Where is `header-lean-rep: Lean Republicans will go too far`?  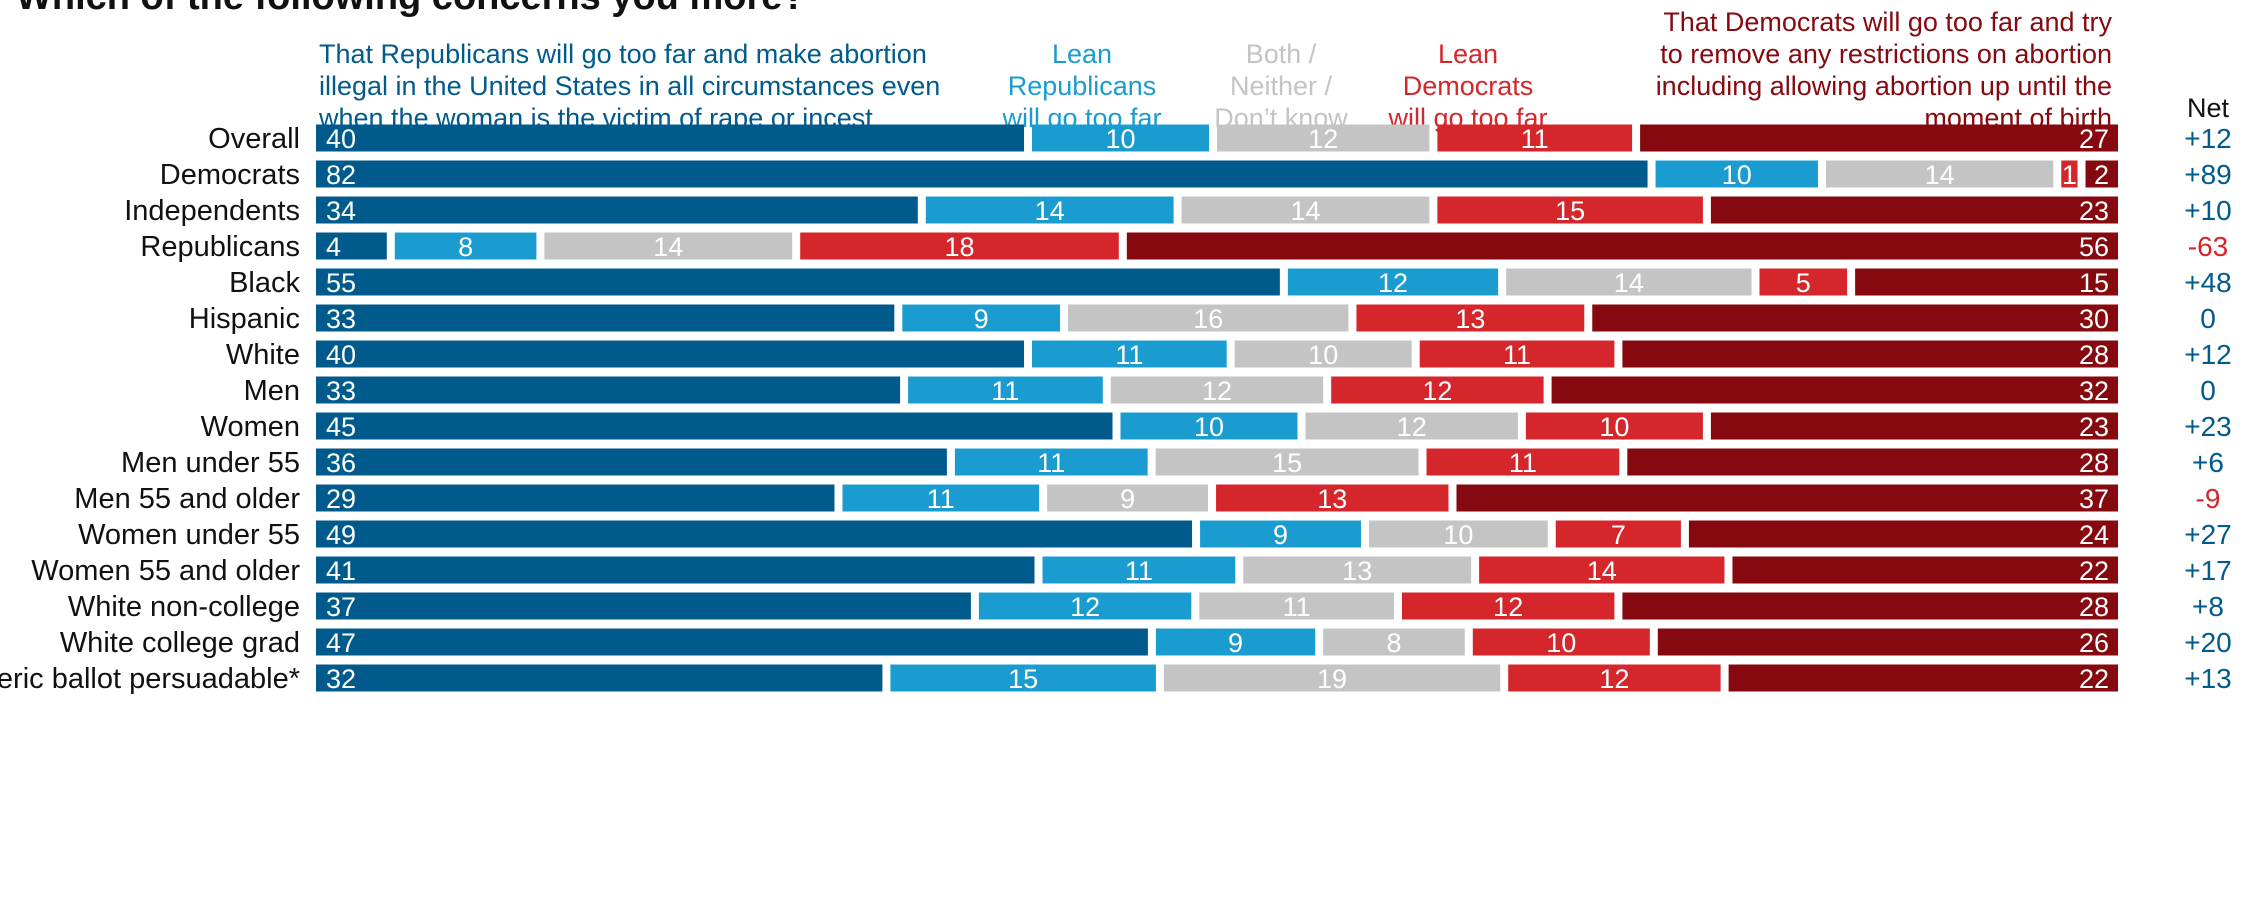 header-lean-rep: Lean Republicans will go too far is located at coordinates (1081, 86).